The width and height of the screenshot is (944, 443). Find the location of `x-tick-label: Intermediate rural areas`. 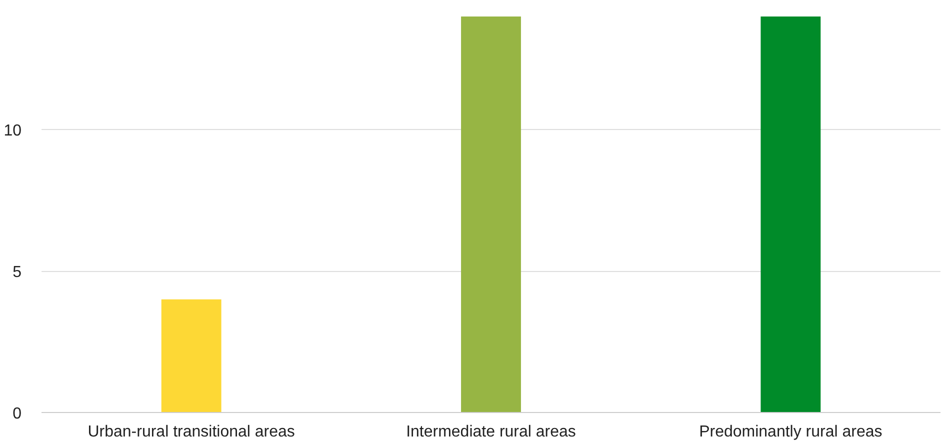

x-tick-label: Intermediate rural areas is located at coordinates (491, 432).